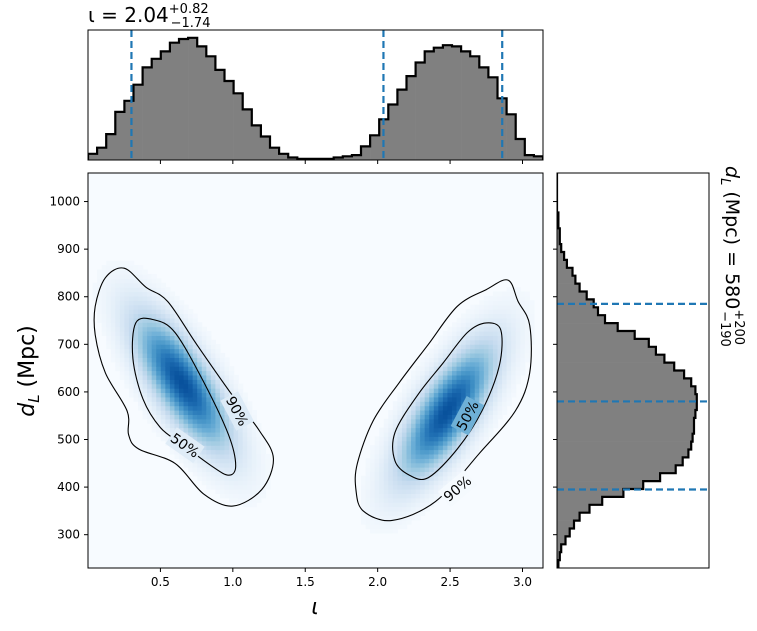  What do you see at coordinates (256, 142) in the screenshot?
I see `top-hist-bar` at bounding box center [256, 142].